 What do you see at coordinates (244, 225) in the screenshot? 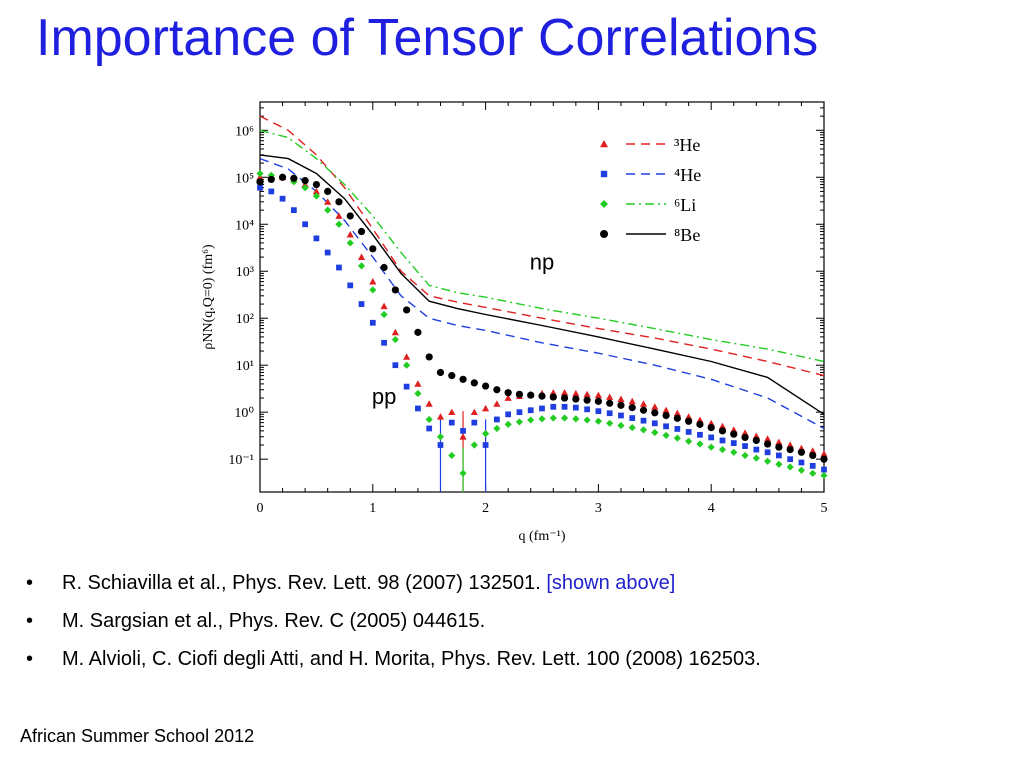
I see `y-tick-label: 10⁴` at bounding box center [244, 225].